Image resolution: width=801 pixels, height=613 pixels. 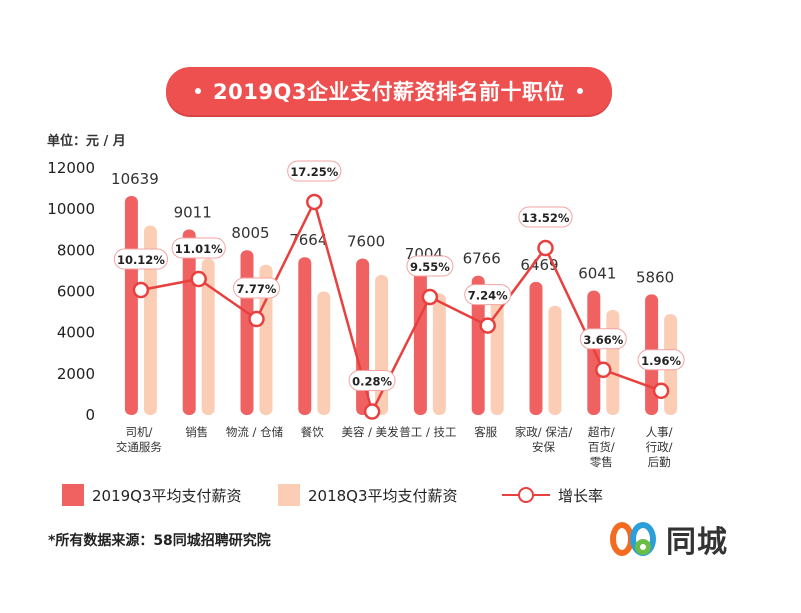 I want to click on legend-label-2018: 2018Q3平均支付薪资, so click(x=383, y=495).